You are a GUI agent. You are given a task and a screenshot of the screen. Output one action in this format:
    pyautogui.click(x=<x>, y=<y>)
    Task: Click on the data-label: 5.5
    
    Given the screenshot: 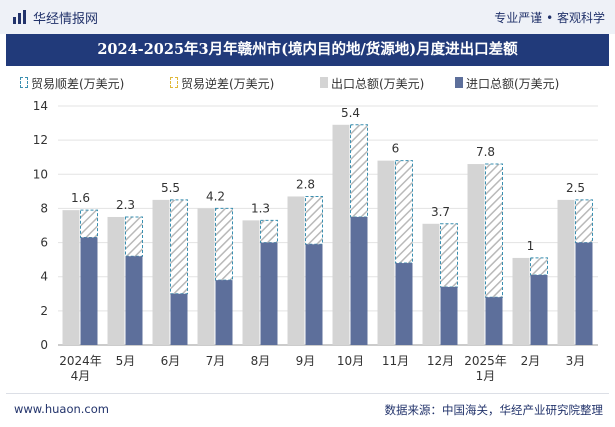 What is the action you would take?
    pyautogui.click(x=170, y=188)
    